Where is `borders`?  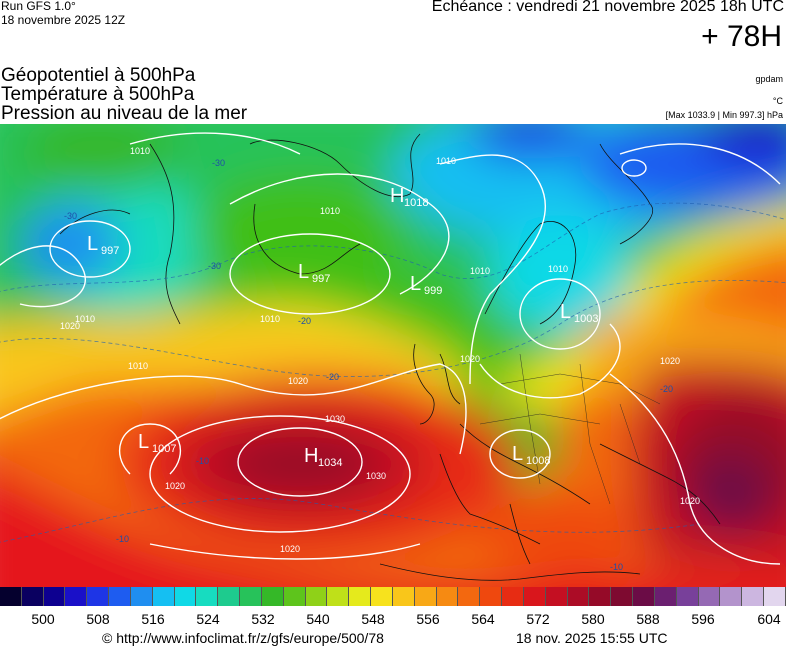 borders is located at coordinates (570, 429).